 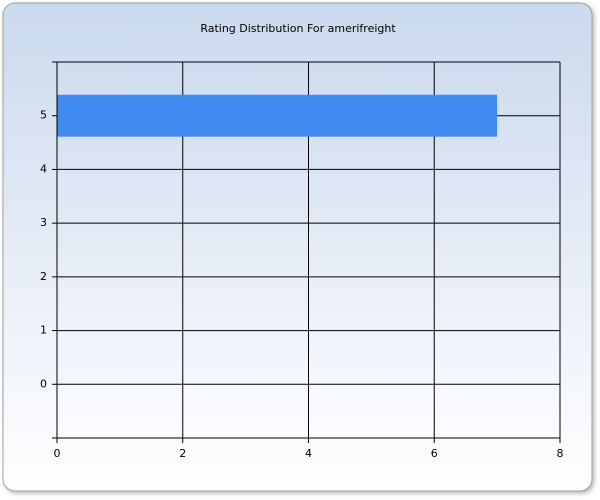 I want to click on x-tick-label: 6, so click(x=434, y=453).